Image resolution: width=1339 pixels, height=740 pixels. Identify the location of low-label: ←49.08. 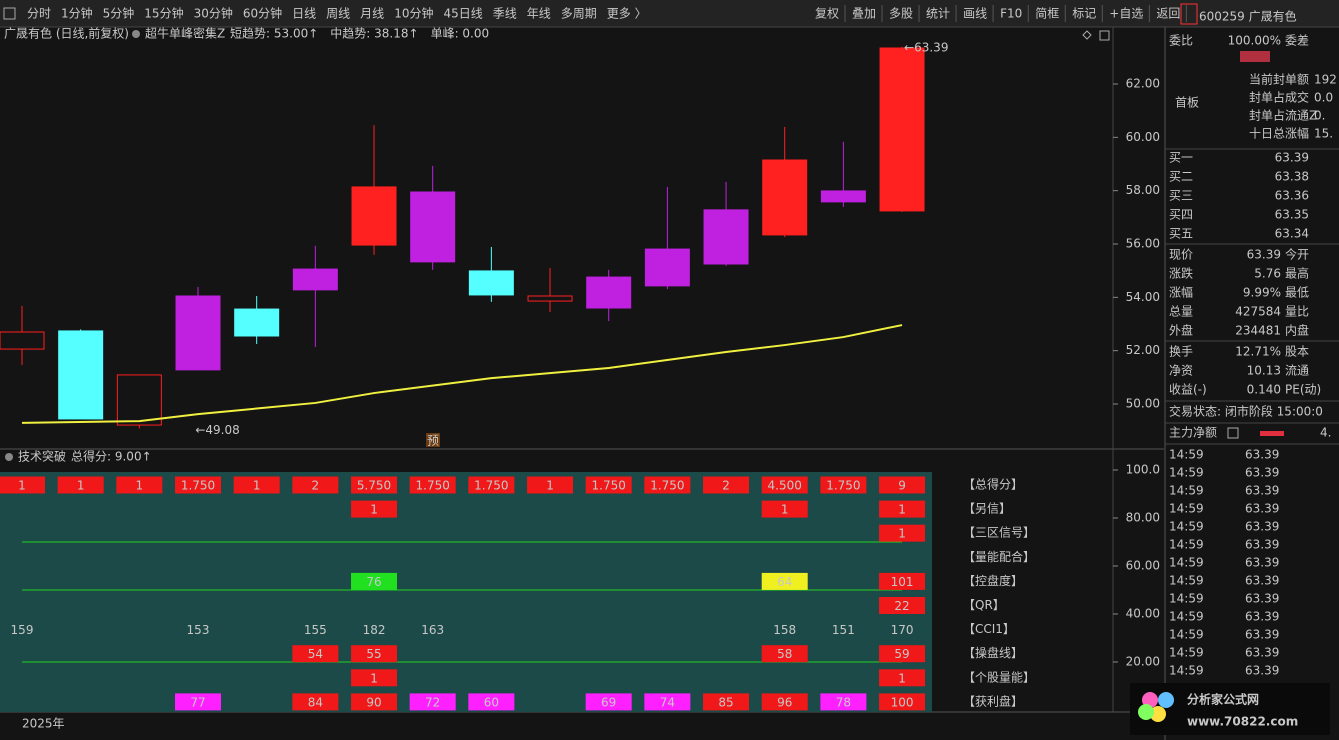
(217, 430).